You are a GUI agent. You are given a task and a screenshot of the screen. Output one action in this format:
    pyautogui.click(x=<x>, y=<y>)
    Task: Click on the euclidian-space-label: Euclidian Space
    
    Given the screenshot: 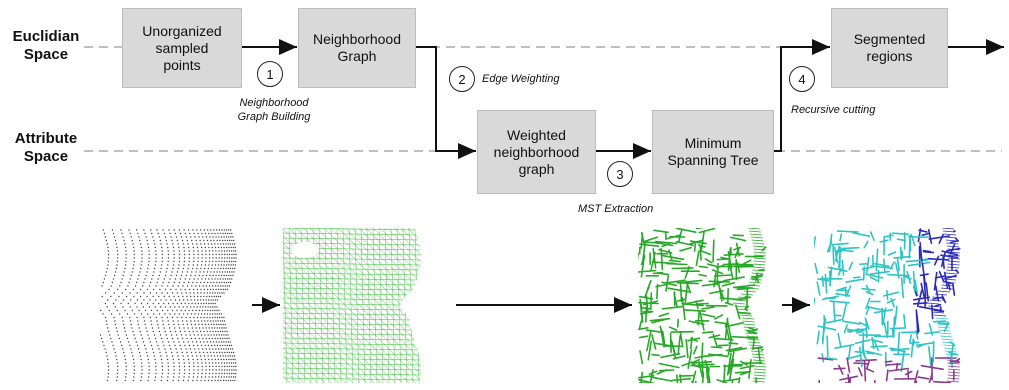 What is the action you would take?
    pyautogui.click(x=46, y=45)
    